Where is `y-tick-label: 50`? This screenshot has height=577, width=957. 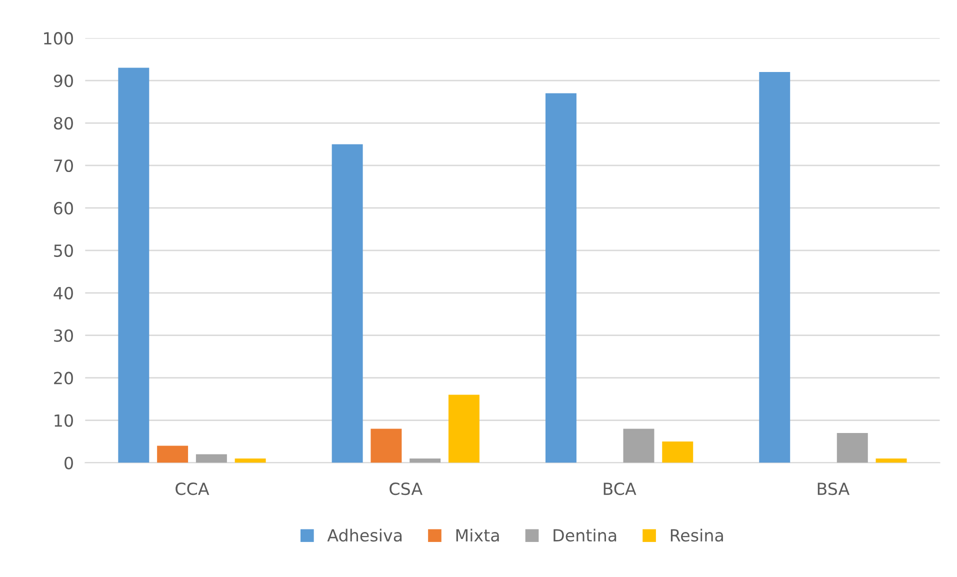
y-tick-label: 50 is located at coordinates (63, 250).